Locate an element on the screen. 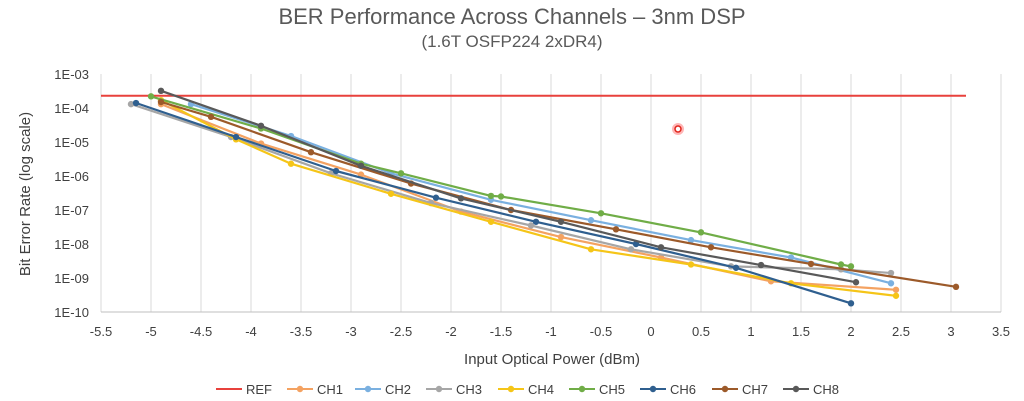 The height and width of the screenshot is (401, 1024). x-tick-label: -1 is located at coordinates (551, 331).